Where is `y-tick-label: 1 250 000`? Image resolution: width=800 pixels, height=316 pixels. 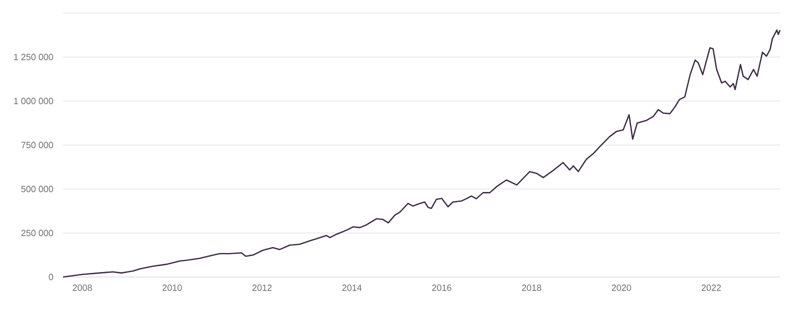
y-tick-label: 1 250 000 is located at coordinates (34, 57).